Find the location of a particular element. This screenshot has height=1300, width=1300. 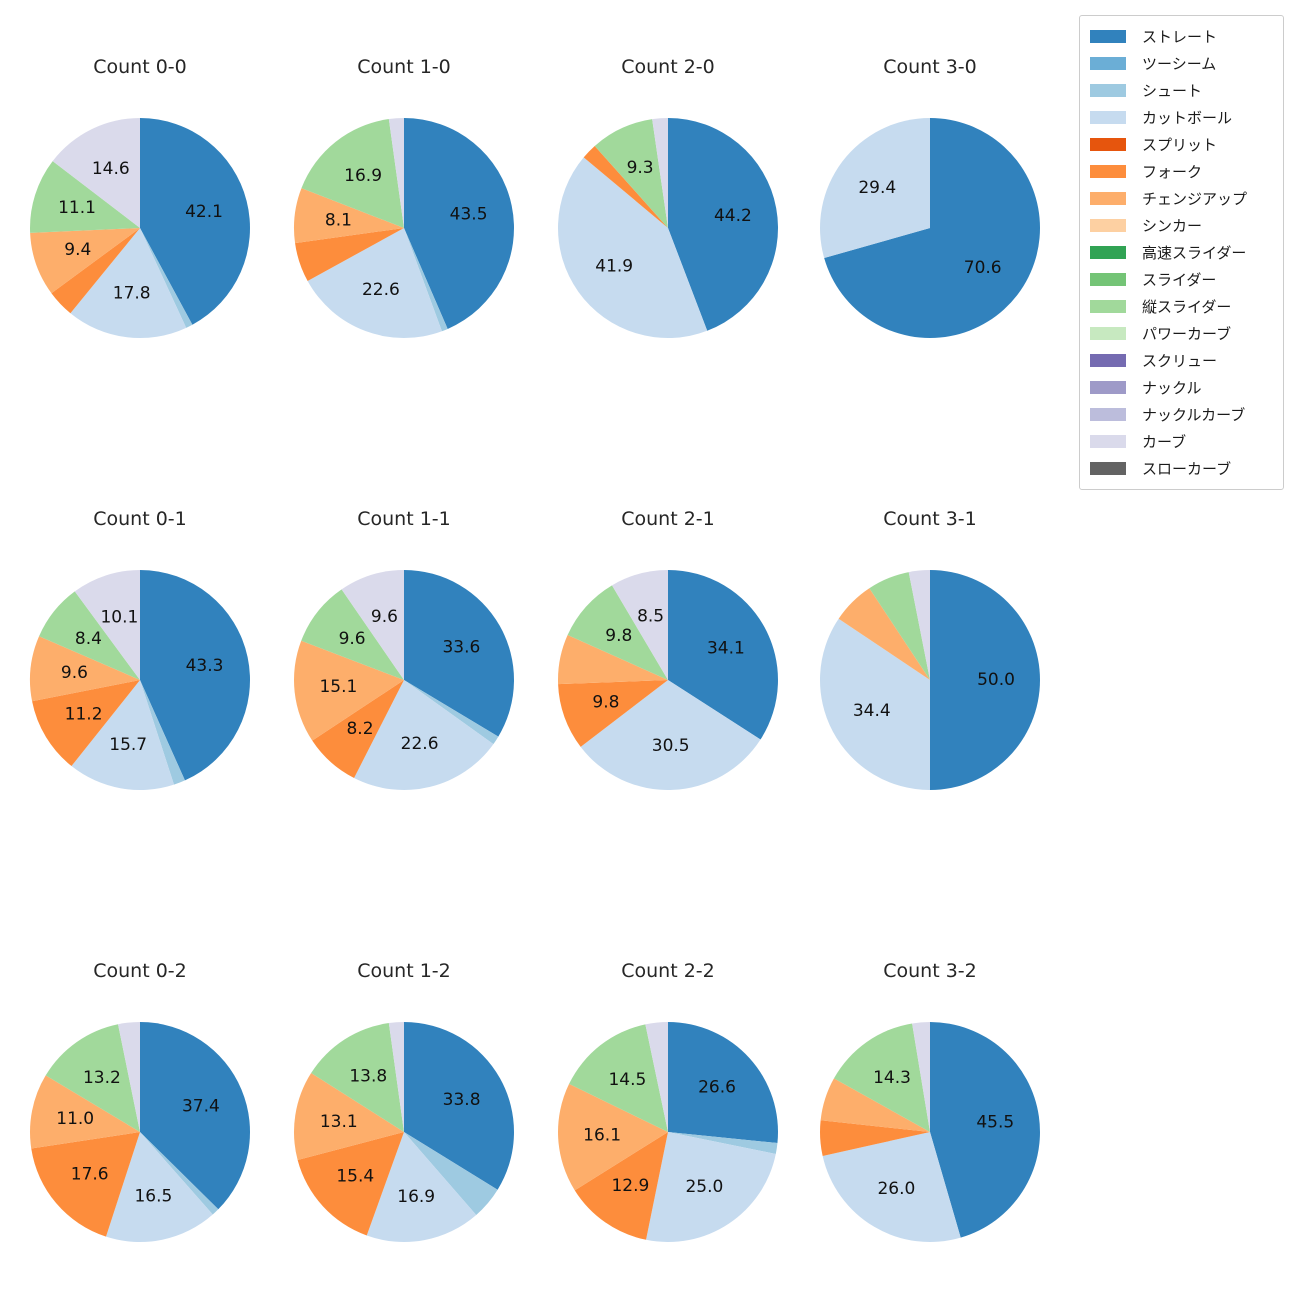

legend-item-label: パワーカーブ is located at coordinates (1187, 334).